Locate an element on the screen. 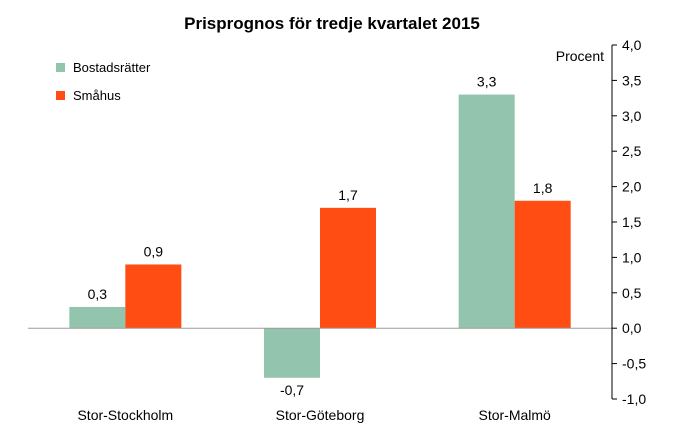  chart-title: Prisprognos för tredje kvartalet 2015 is located at coordinates (332, 23).